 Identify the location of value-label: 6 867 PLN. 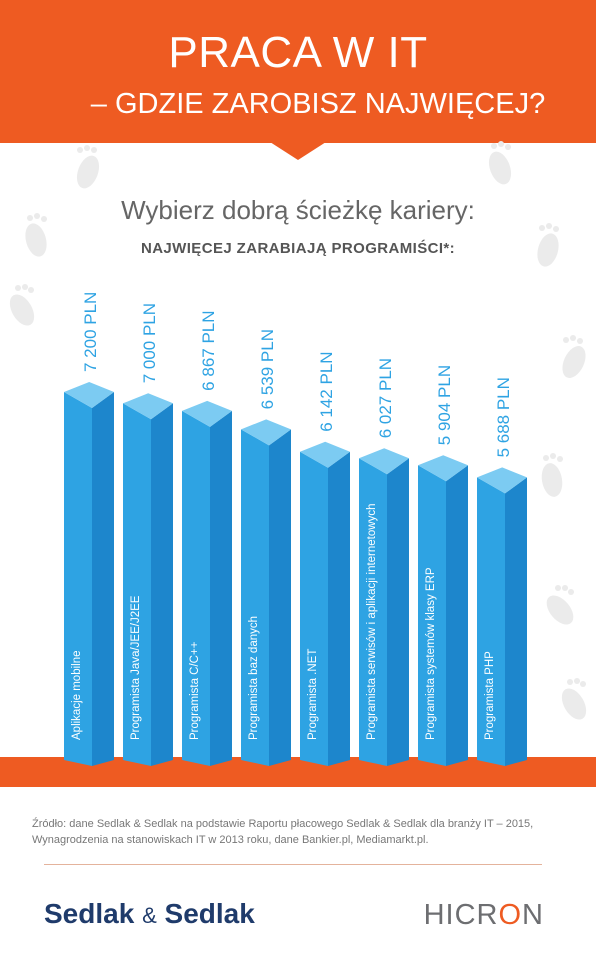
(208, 350).